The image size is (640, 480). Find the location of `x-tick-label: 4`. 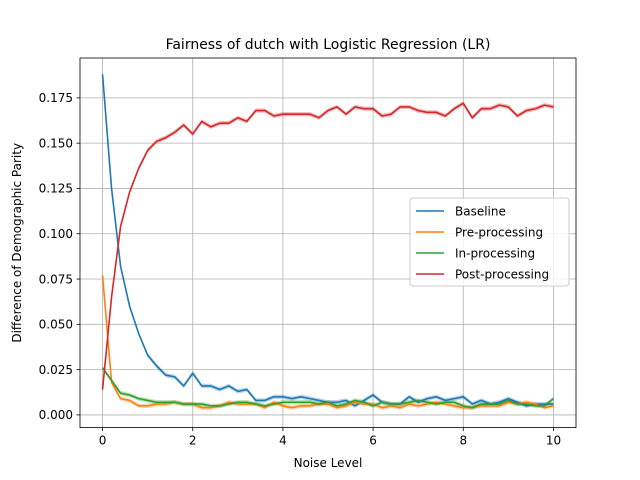

x-tick-label: 4 is located at coordinates (283, 441).